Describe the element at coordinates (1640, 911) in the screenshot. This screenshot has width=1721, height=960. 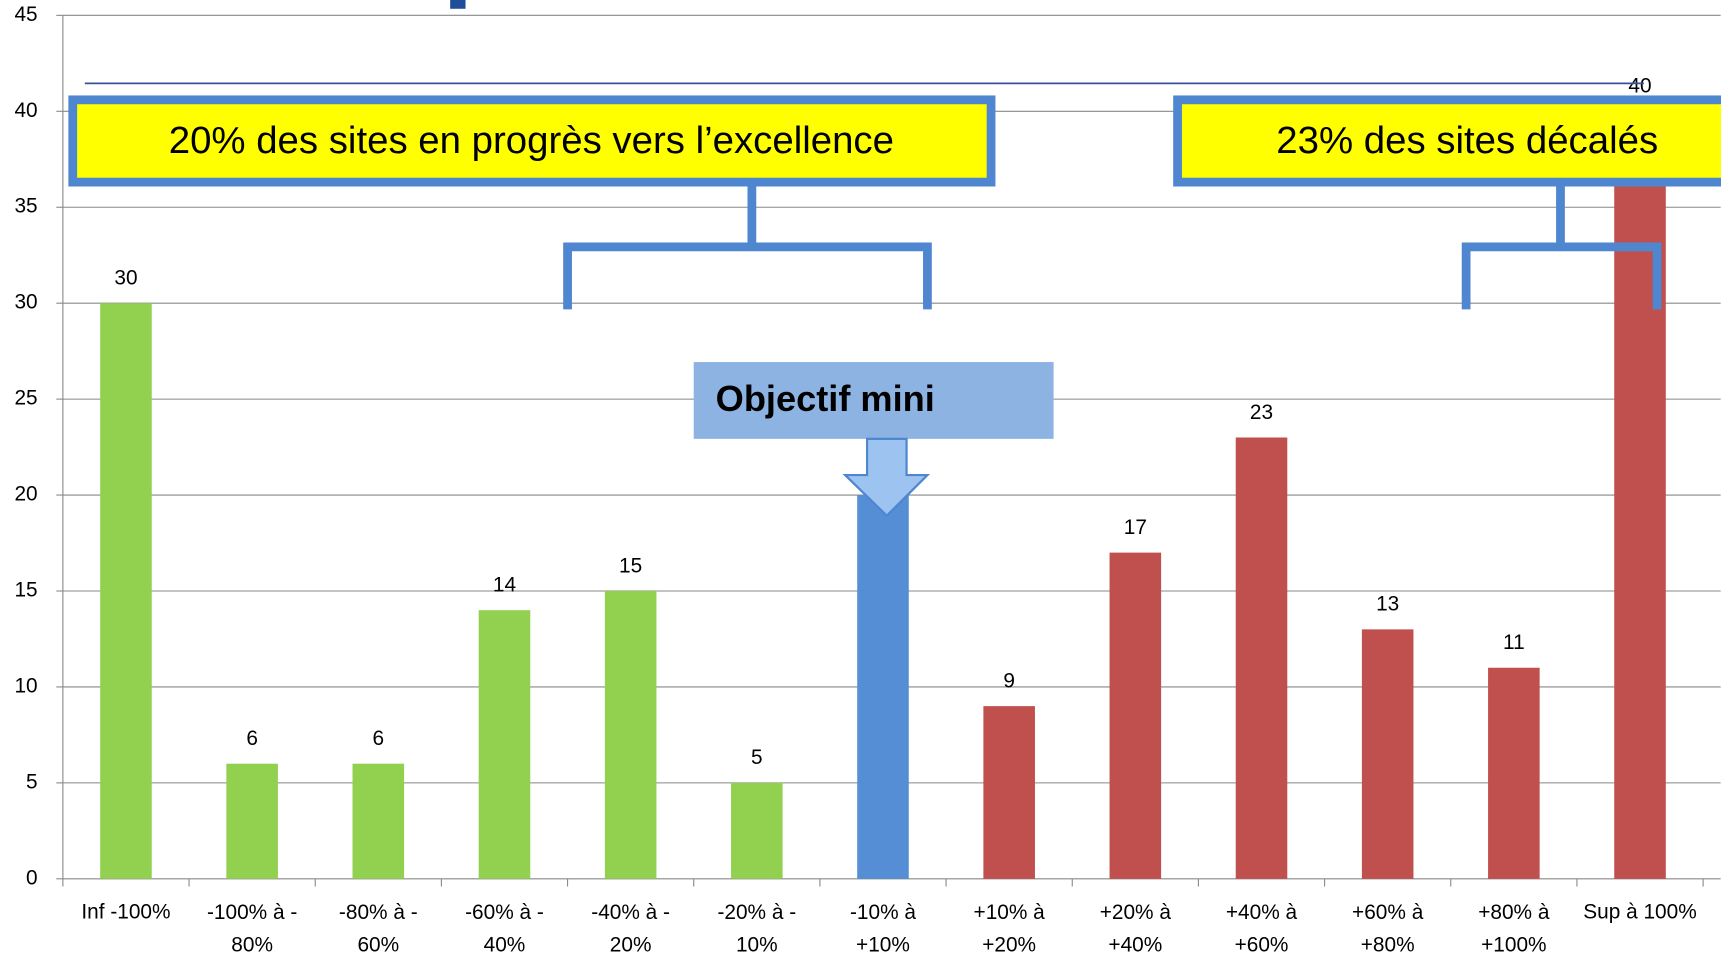
I see `x-tick-label: Sup à 100%` at that location.